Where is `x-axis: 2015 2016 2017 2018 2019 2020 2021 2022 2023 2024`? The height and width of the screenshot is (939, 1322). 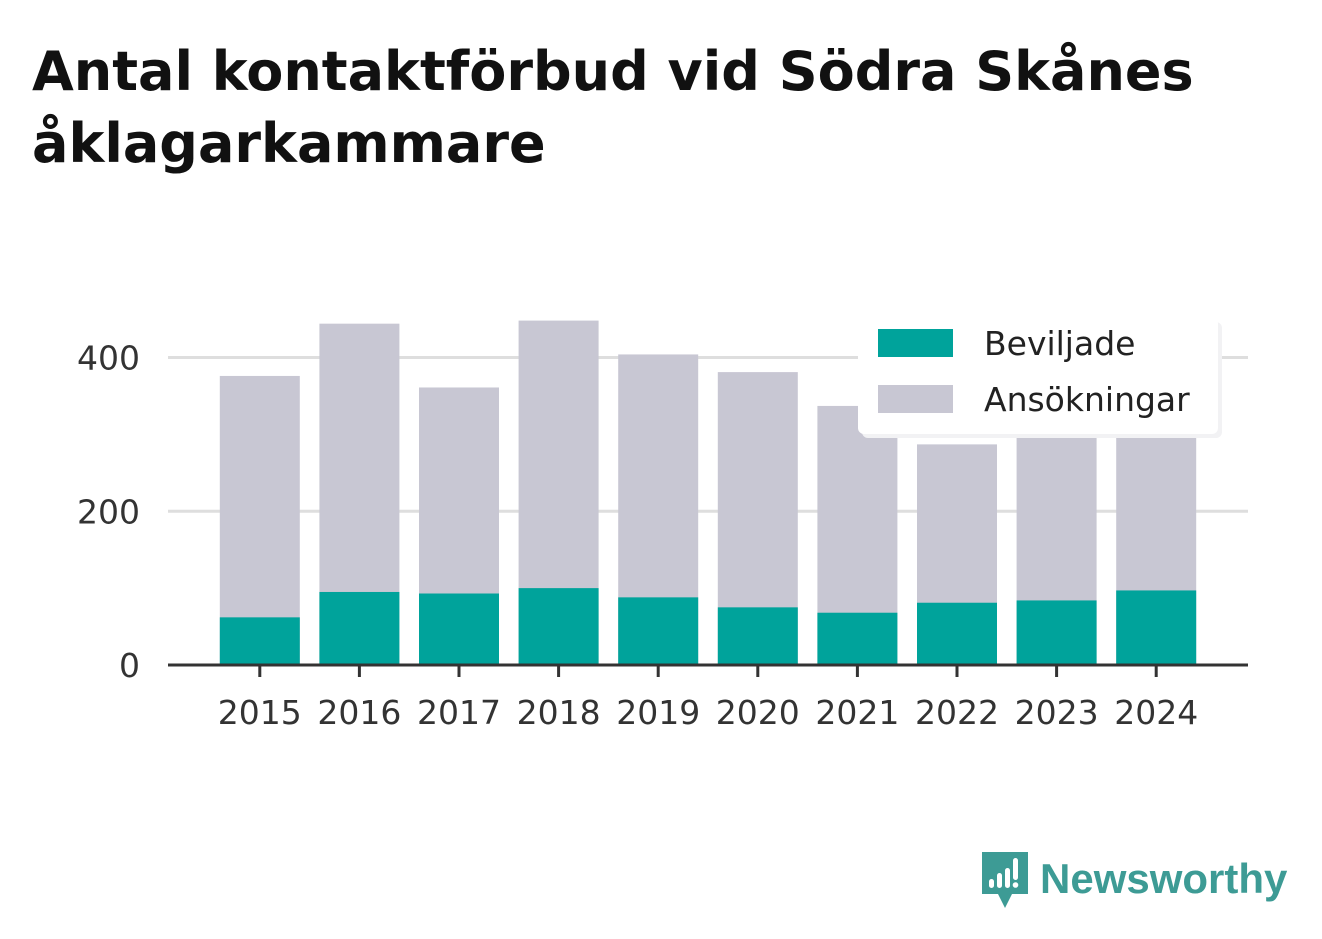
x-axis: 2015 2016 2017 2018 2019 2020 2021 2022 2023 2024 is located at coordinates (708, 697).